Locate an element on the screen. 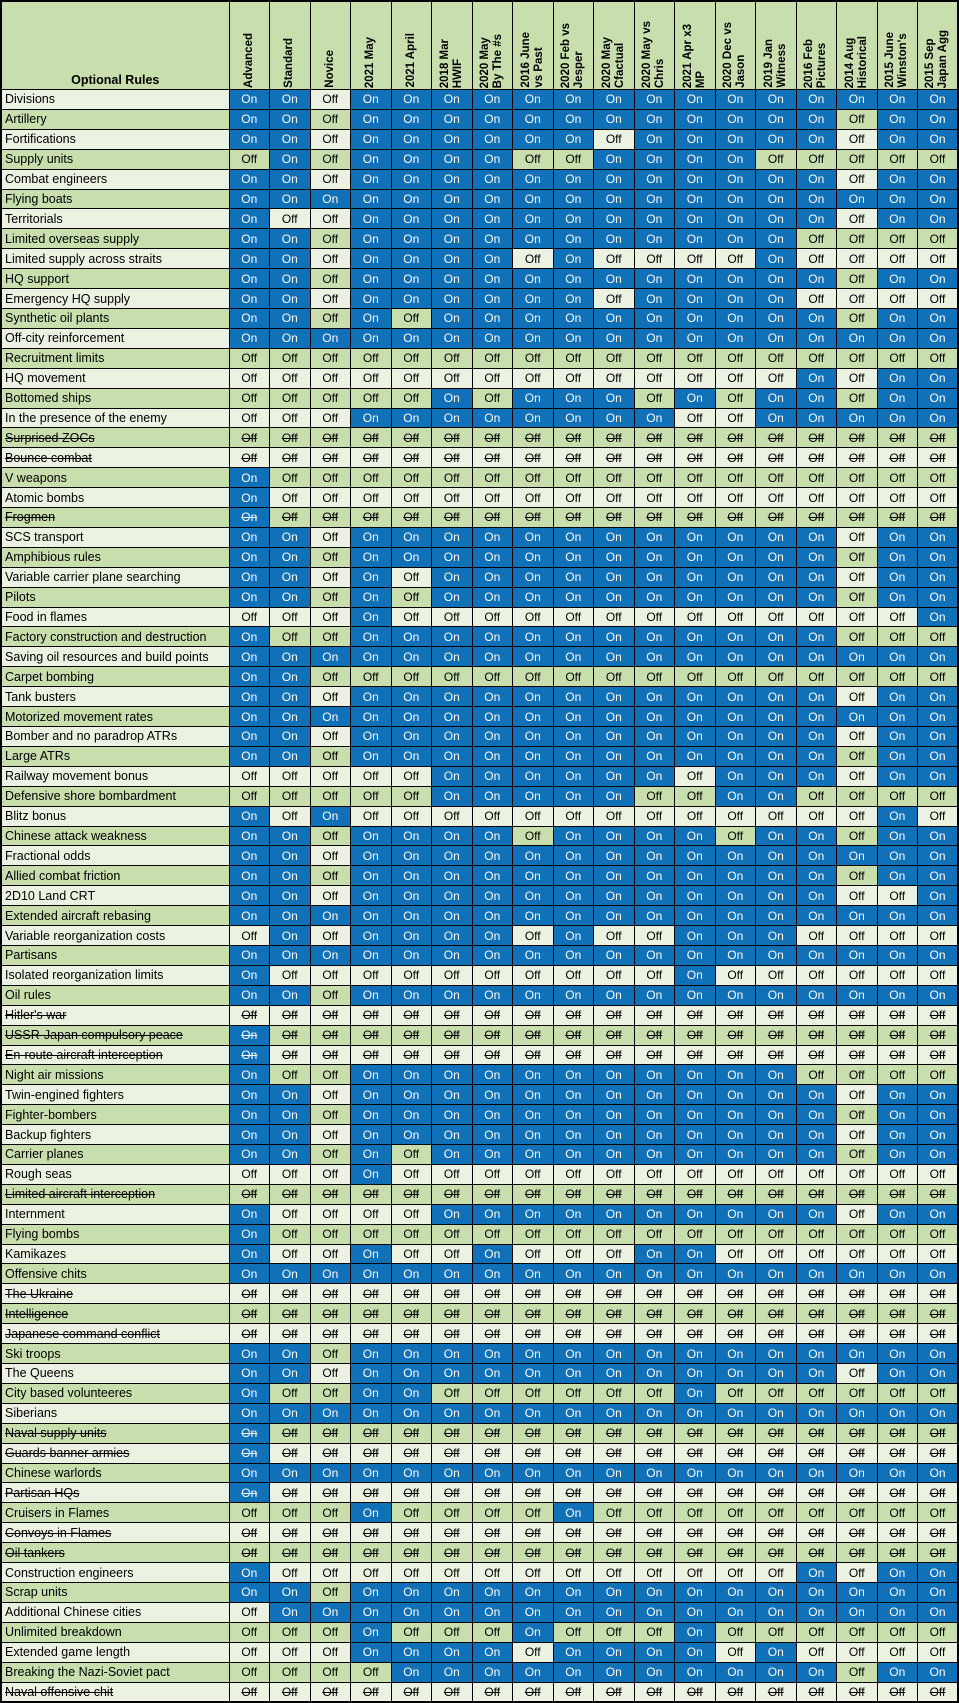 This screenshot has height=1703, width=959. rule-label-scs-transport: SCS transport is located at coordinates (115, 537).